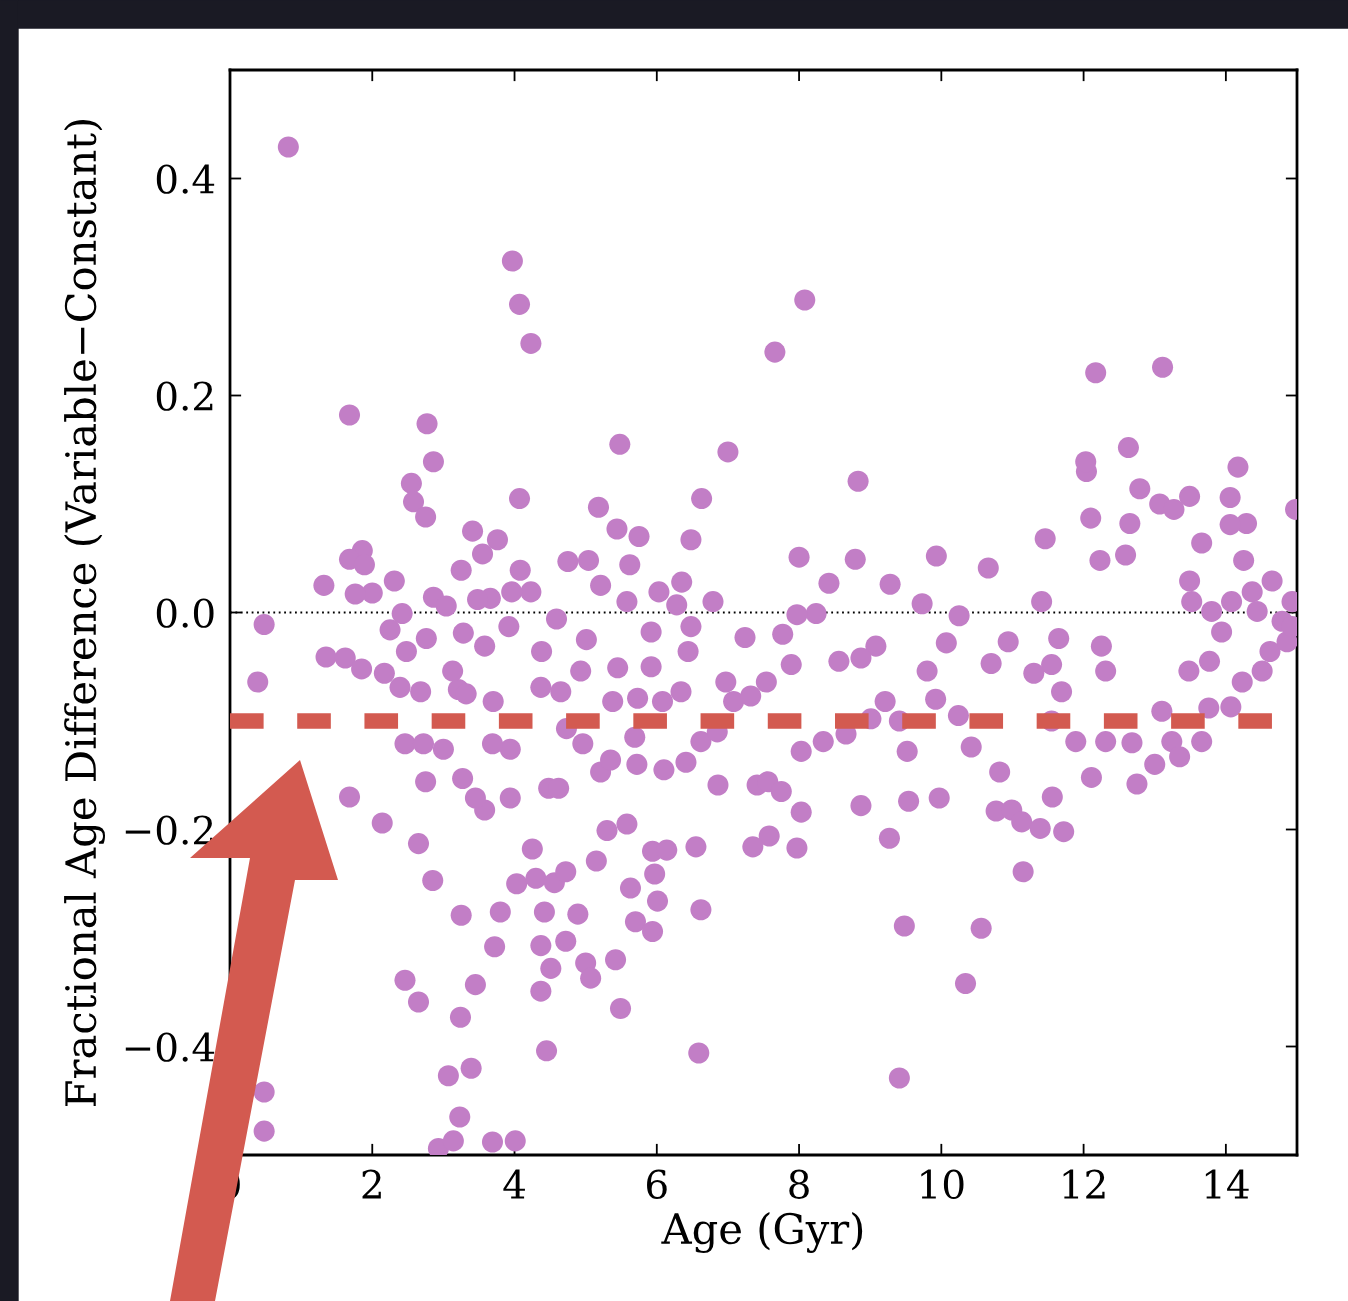 This screenshot has height=1301, width=1348. I want to click on x-tick-label: 4, so click(514, 1184).